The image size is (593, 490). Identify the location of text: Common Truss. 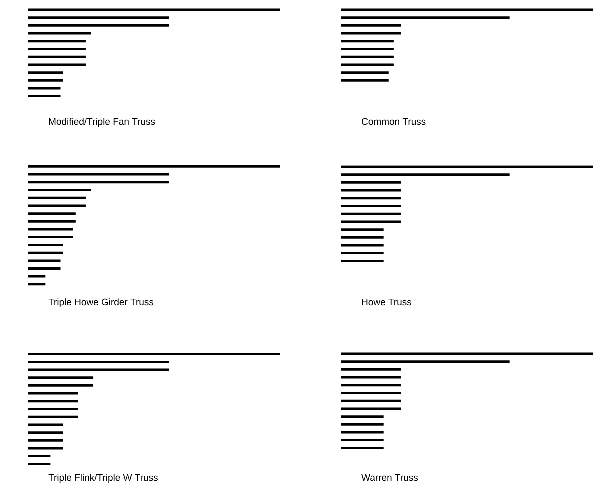
(394, 122).